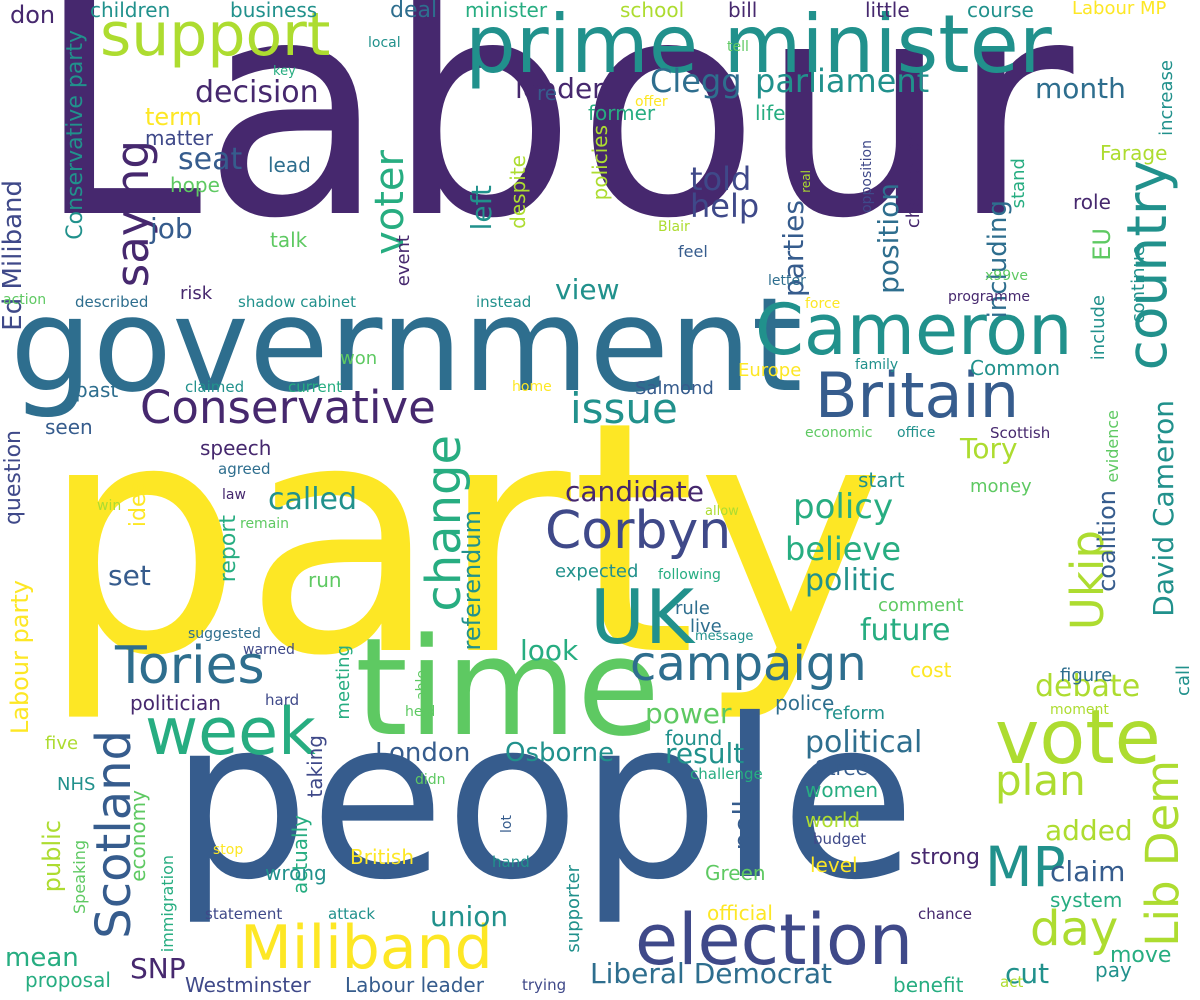  What do you see at coordinates (1080, 88) in the screenshot?
I see `word-month: month` at bounding box center [1080, 88].